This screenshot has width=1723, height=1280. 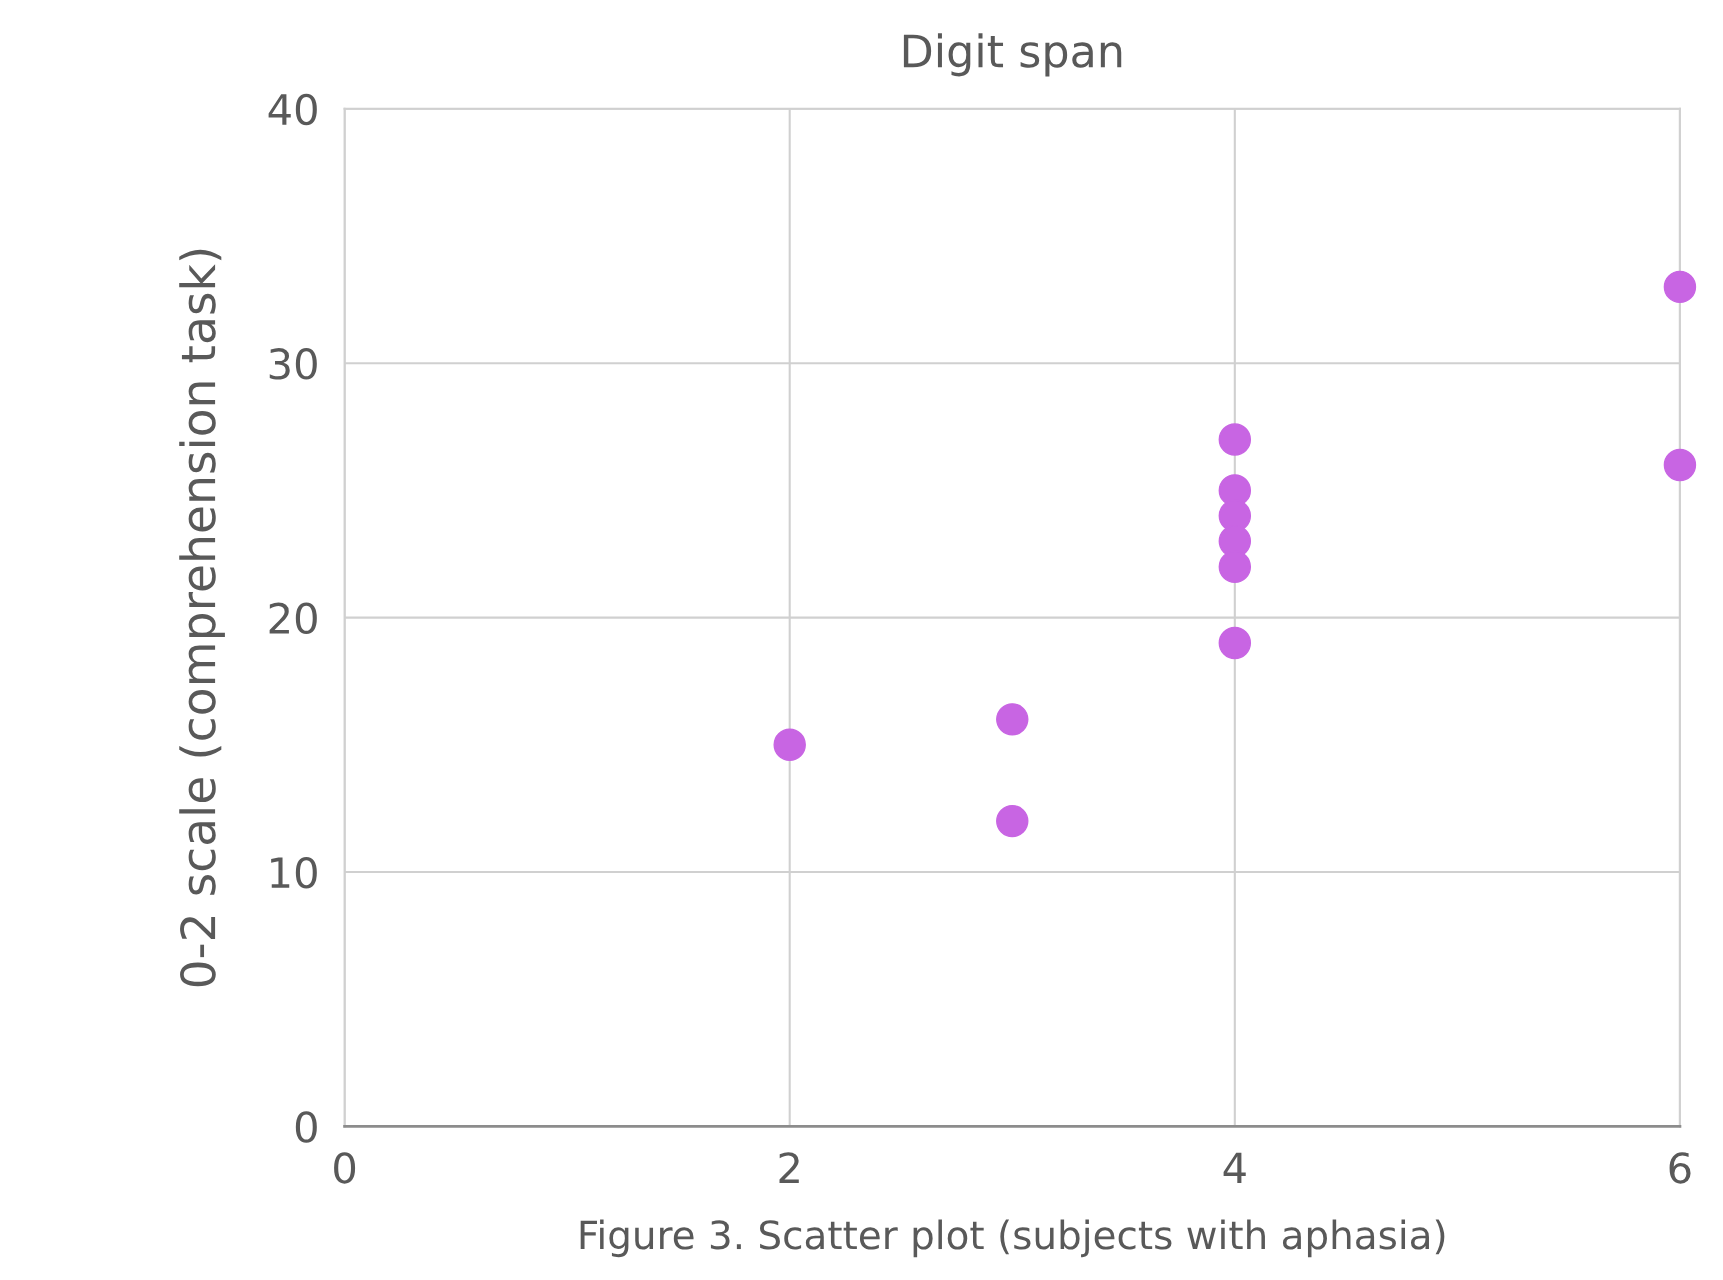 What do you see at coordinates (293, 364) in the screenshot?
I see `y-tick-label: 30` at bounding box center [293, 364].